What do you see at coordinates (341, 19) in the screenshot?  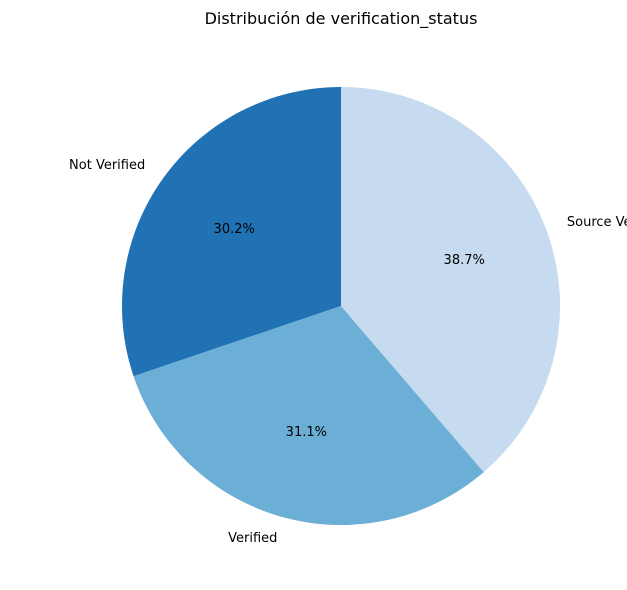 I see `chart-title: Distribución de verification_status` at bounding box center [341, 19].